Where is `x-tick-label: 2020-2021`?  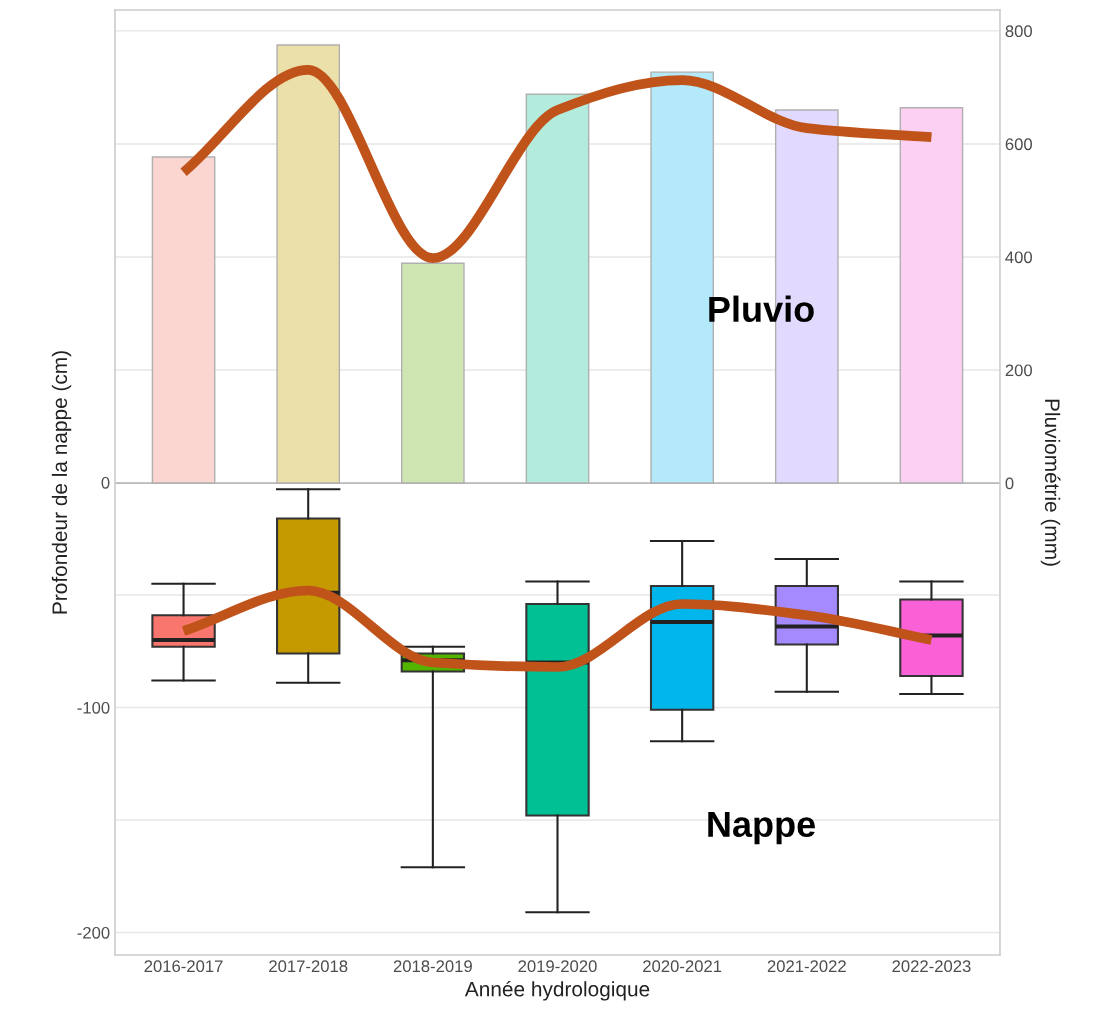
x-tick-label: 2020-2021 is located at coordinates (682, 966).